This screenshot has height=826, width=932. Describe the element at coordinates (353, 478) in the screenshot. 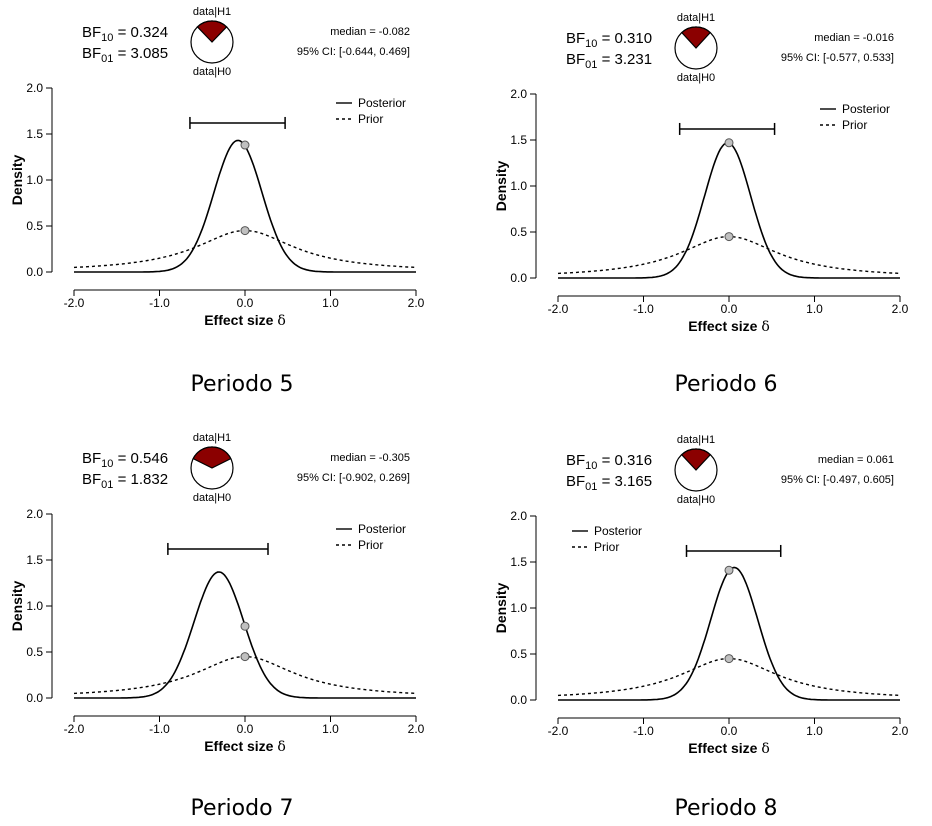

I see `credible-interval-text: 95% CI: [-0.902, 0.269]` at that location.